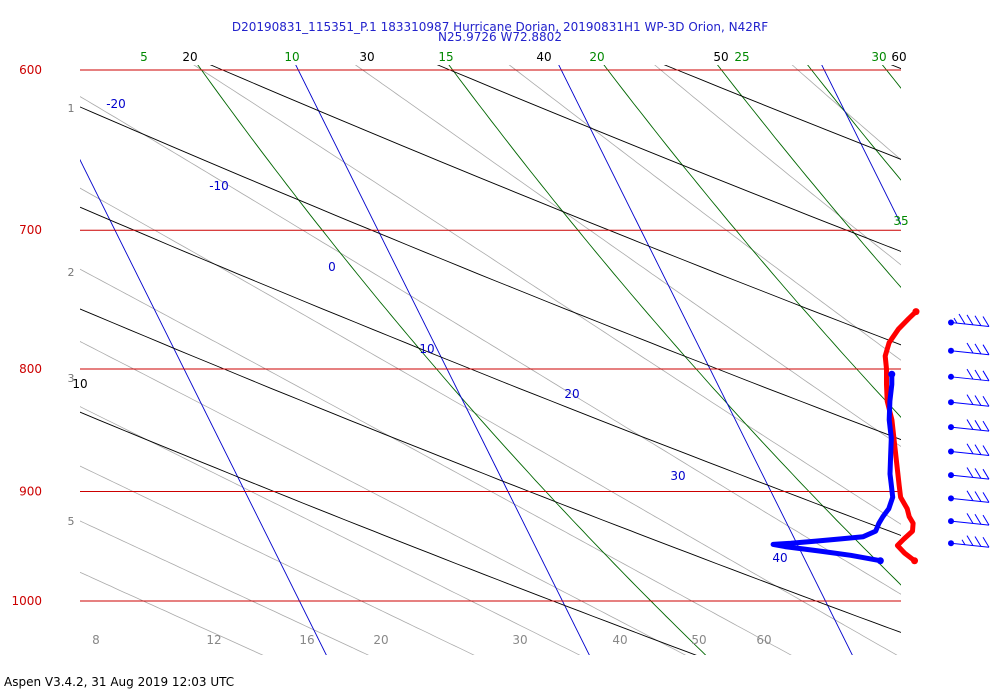 This screenshot has height=700, width=1000. Describe the element at coordinates (900, 221) in the screenshot. I see `mixing-ratio-tick-label: 35` at that location.